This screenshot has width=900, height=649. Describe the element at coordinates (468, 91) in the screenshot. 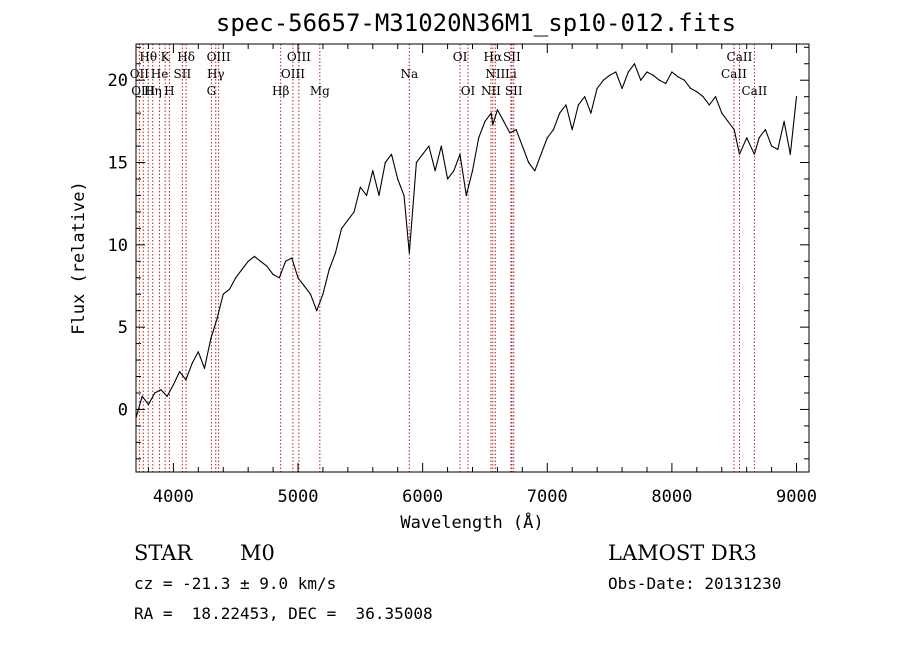

I see `line-label-24: OI` at that location.